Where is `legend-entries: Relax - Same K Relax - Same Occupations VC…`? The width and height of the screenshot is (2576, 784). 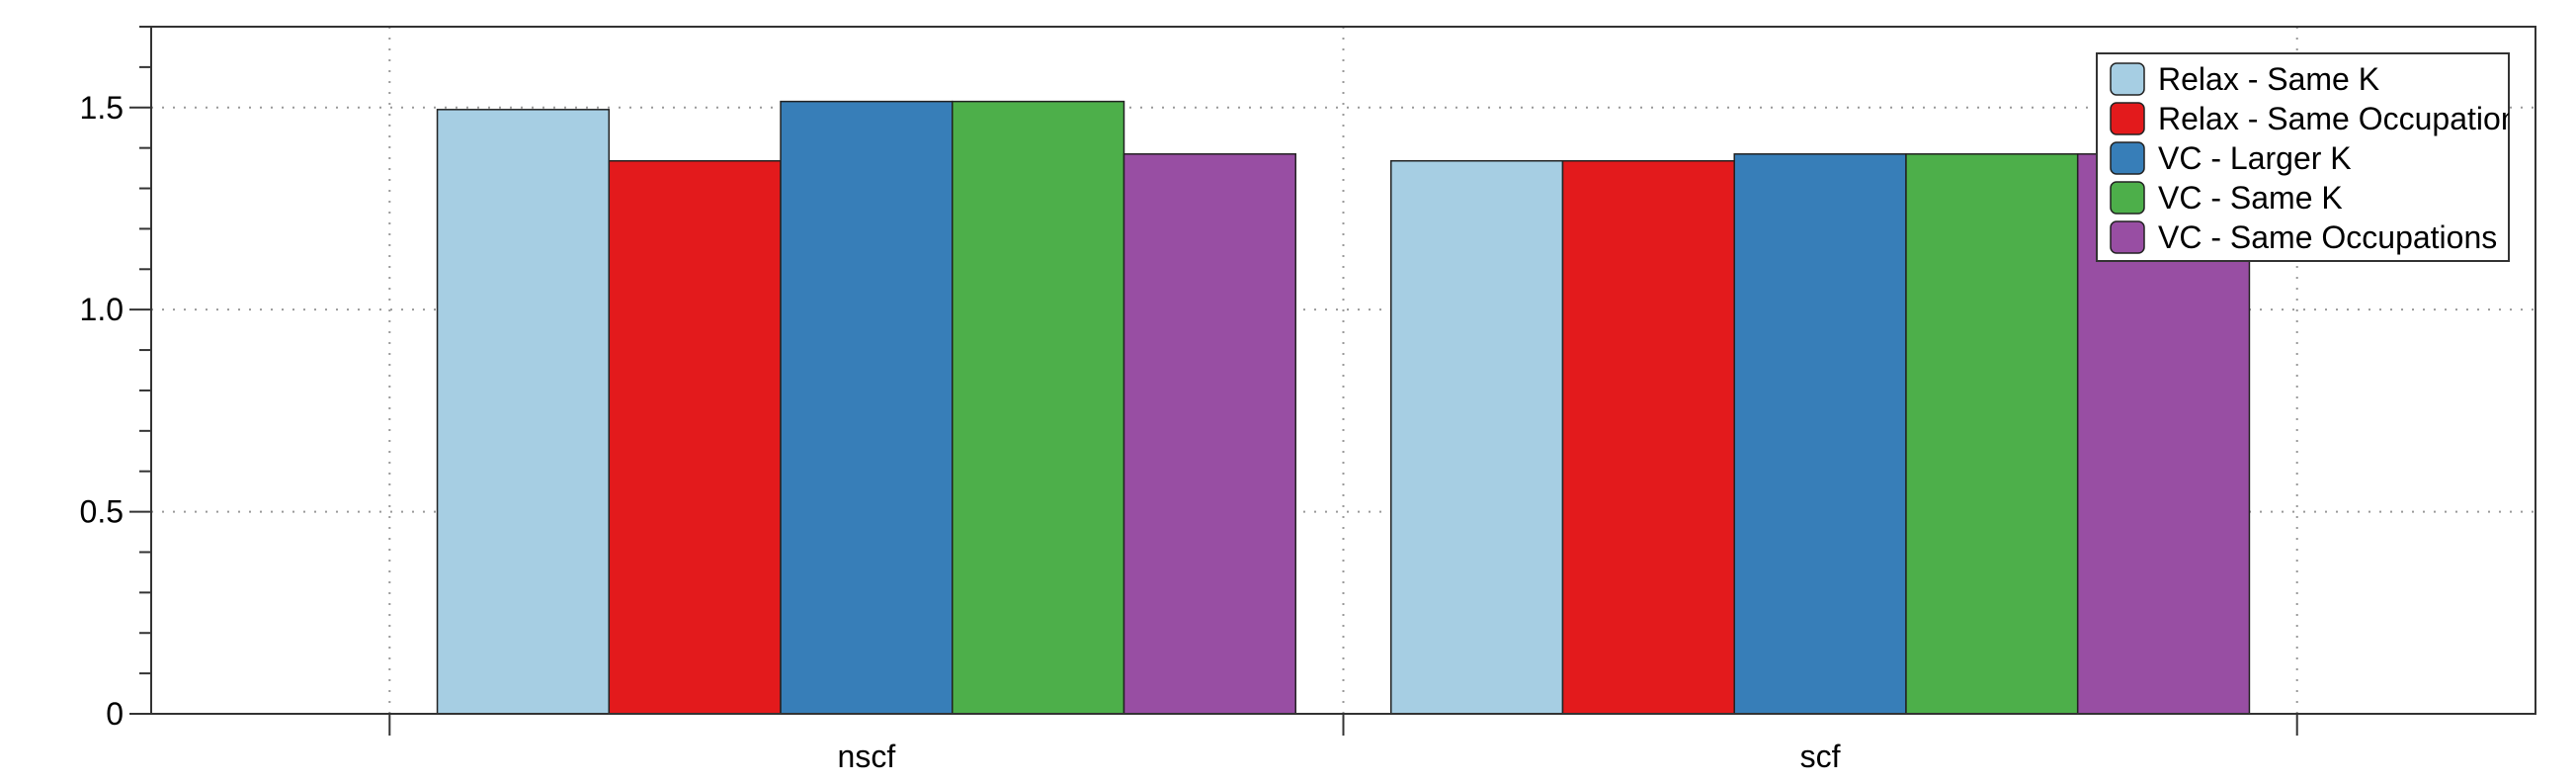 legend-entries: Relax - Same K Relax - Same Occupations VC… is located at coordinates (2322, 158).